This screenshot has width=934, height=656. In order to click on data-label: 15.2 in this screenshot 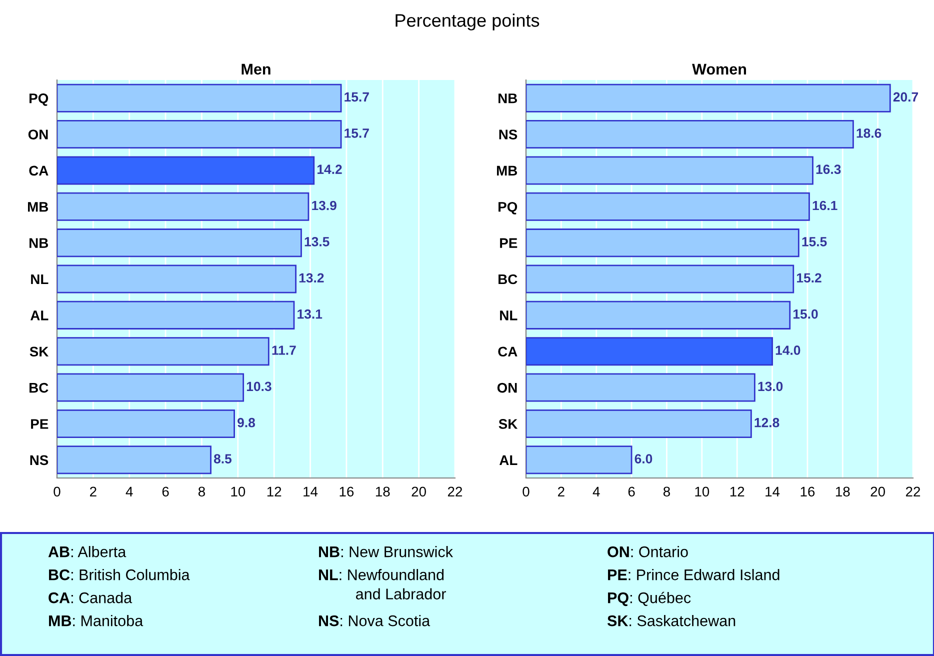, I will do `click(809, 278)`.